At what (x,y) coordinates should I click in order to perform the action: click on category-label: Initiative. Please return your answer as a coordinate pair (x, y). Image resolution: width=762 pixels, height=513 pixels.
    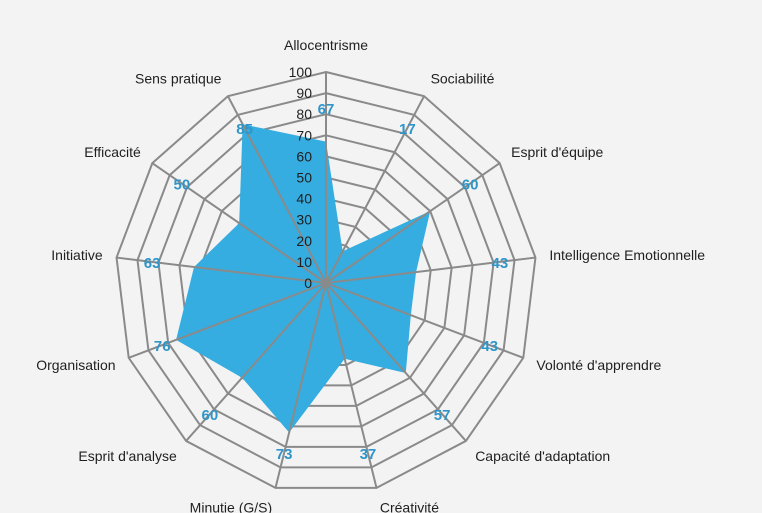
    Looking at the image, I should click on (77, 255).